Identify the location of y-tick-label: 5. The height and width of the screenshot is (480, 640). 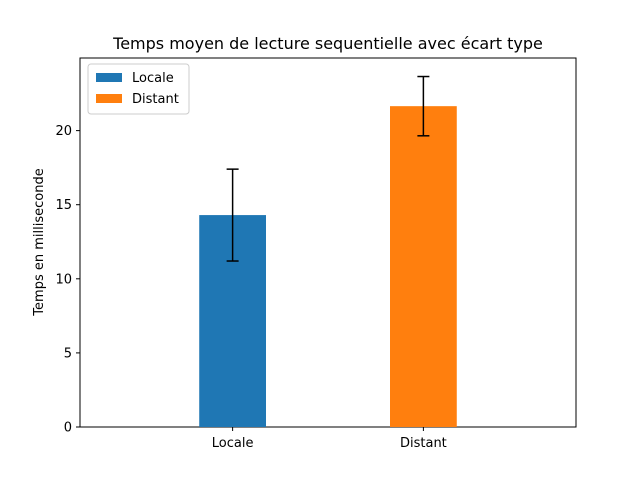
(68, 353).